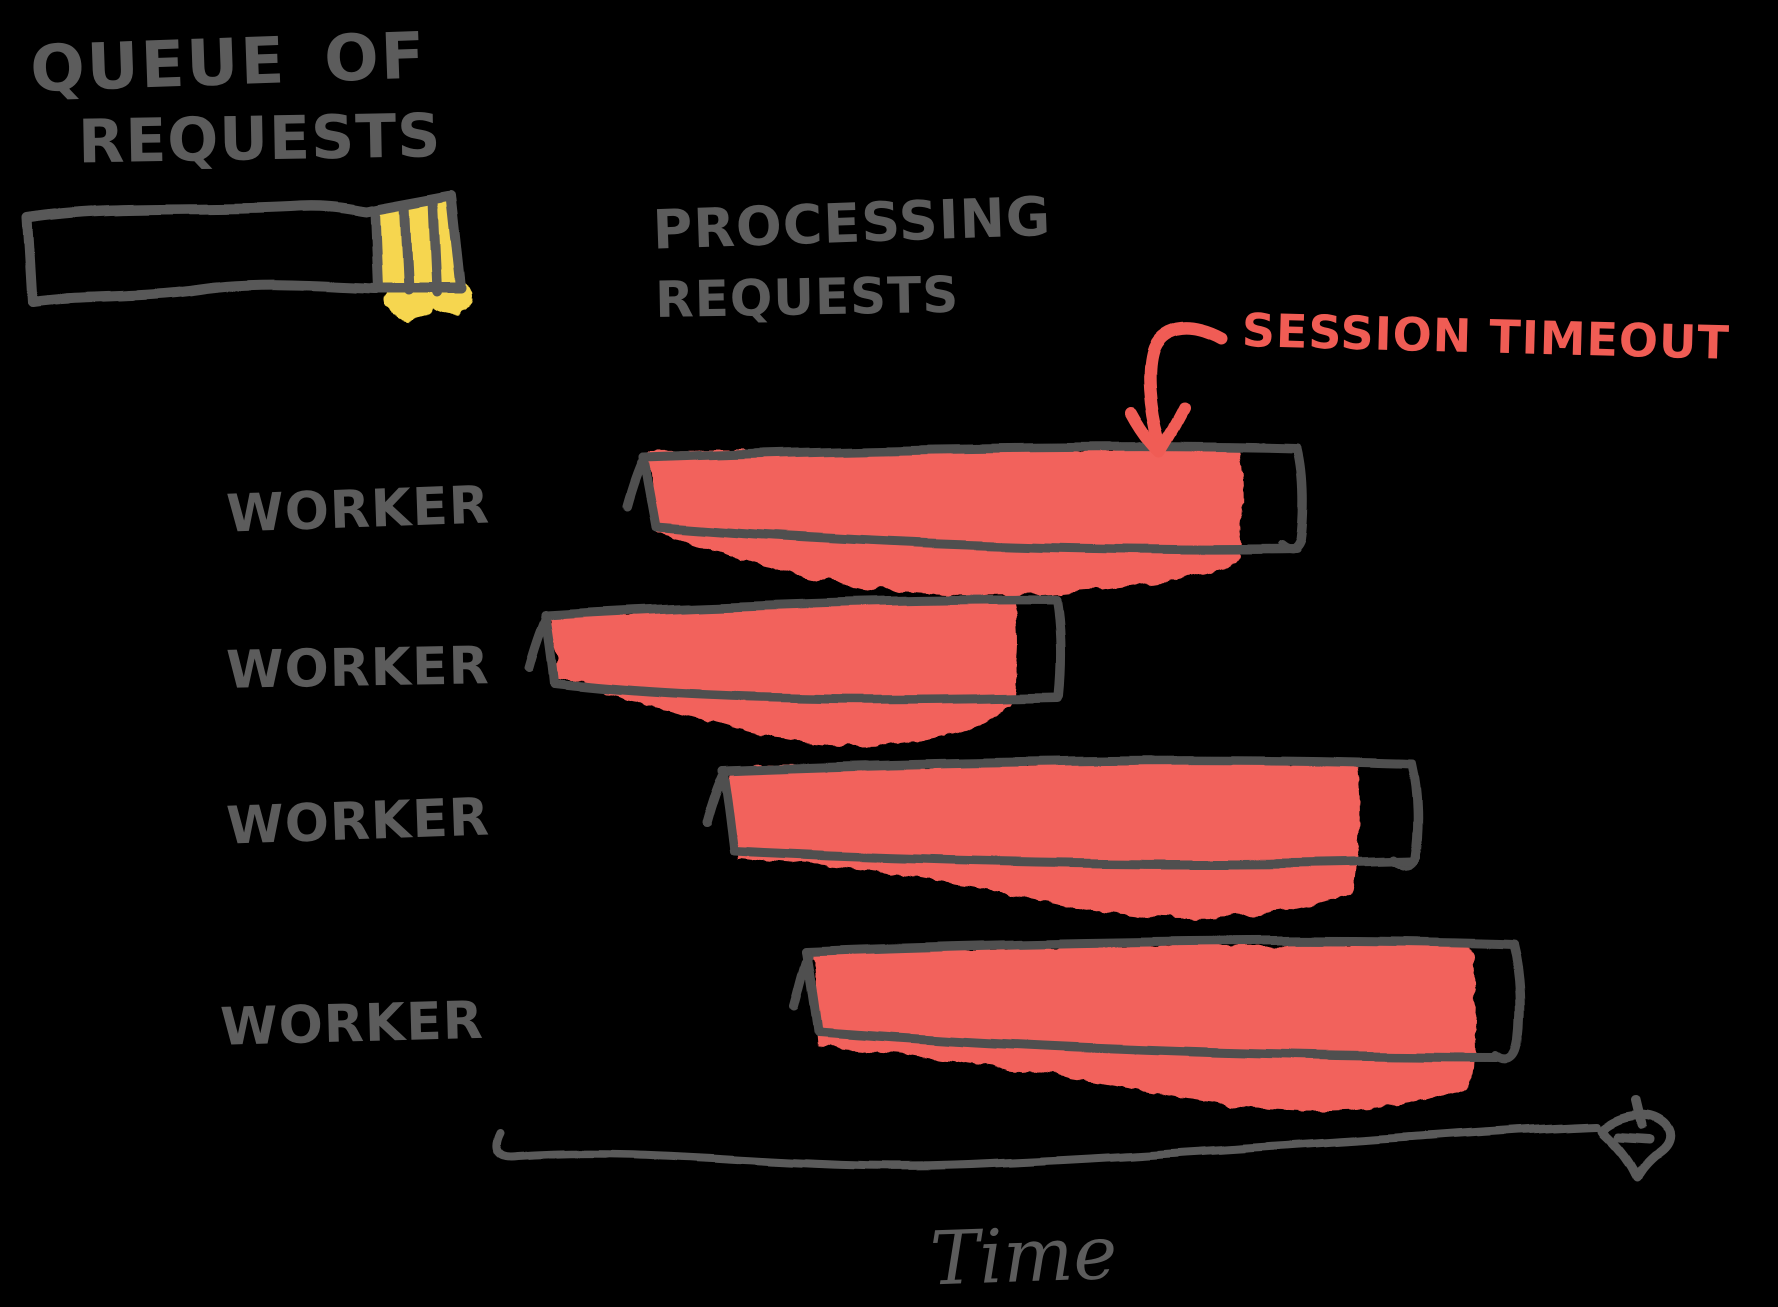 Image resolution: width=1778 pixels, height=1307 pixels. What do you see at coordinates (1186, 384) in the screenshot?
I see `session-timeout-arrow-stem` at bounding box center [1186, 384].